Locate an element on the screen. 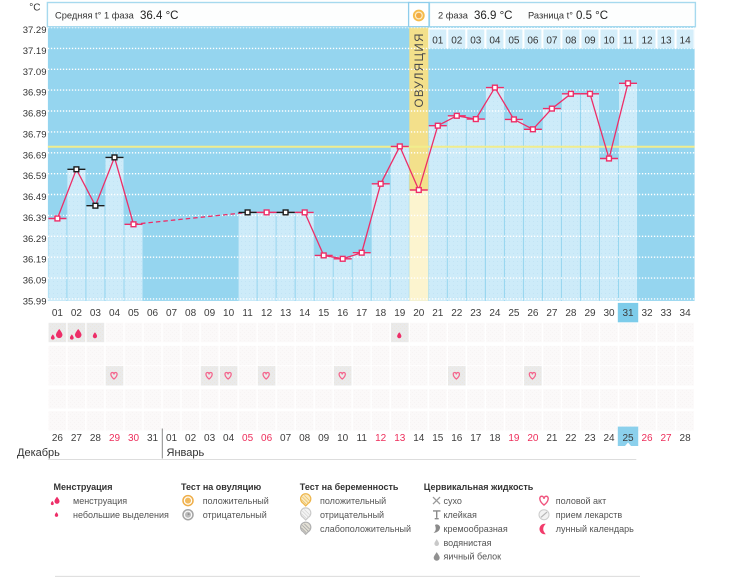 Image resolution: width=731 pixels, height=587 pixels. svg-text: Средняя t° 1 фаза is located at coordinates (95, 16).